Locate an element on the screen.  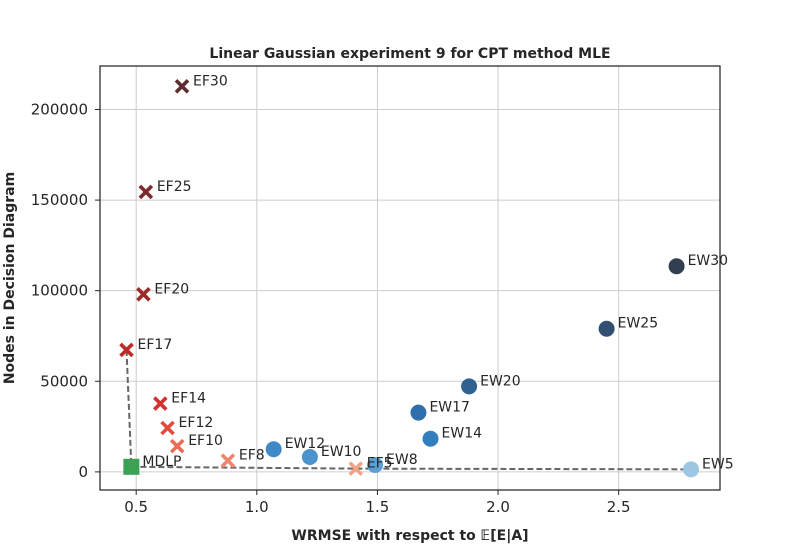
y-axis-label: Nodes in Decision Diagram is located at coordinates (10, 278).